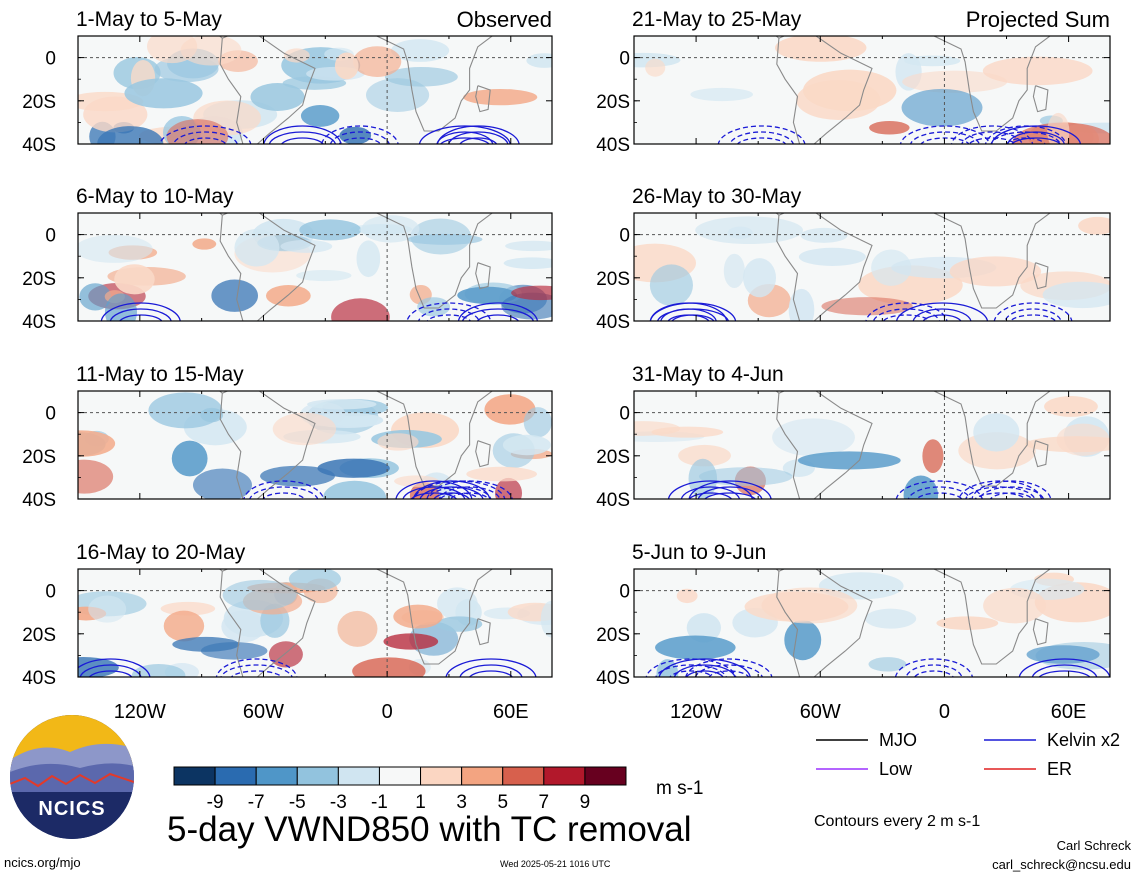 The width and height of the screenshot is (1135, 879). What do you see at coordinates (287, 437) in the screenshot?
I see `panel-3: 0 20S 40S 11-May to 15-May` at bounding box center [287, 437].